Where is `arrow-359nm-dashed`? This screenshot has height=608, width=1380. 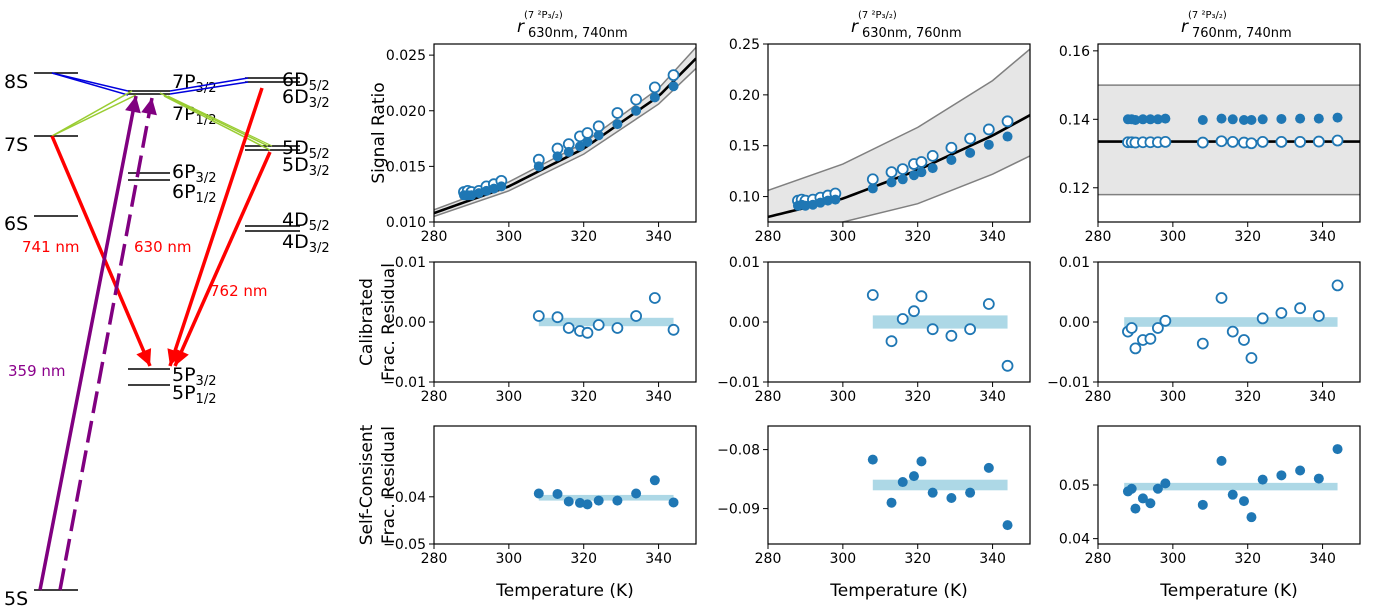 arrow-359nm-dashed is located at coordinates (106, 344).